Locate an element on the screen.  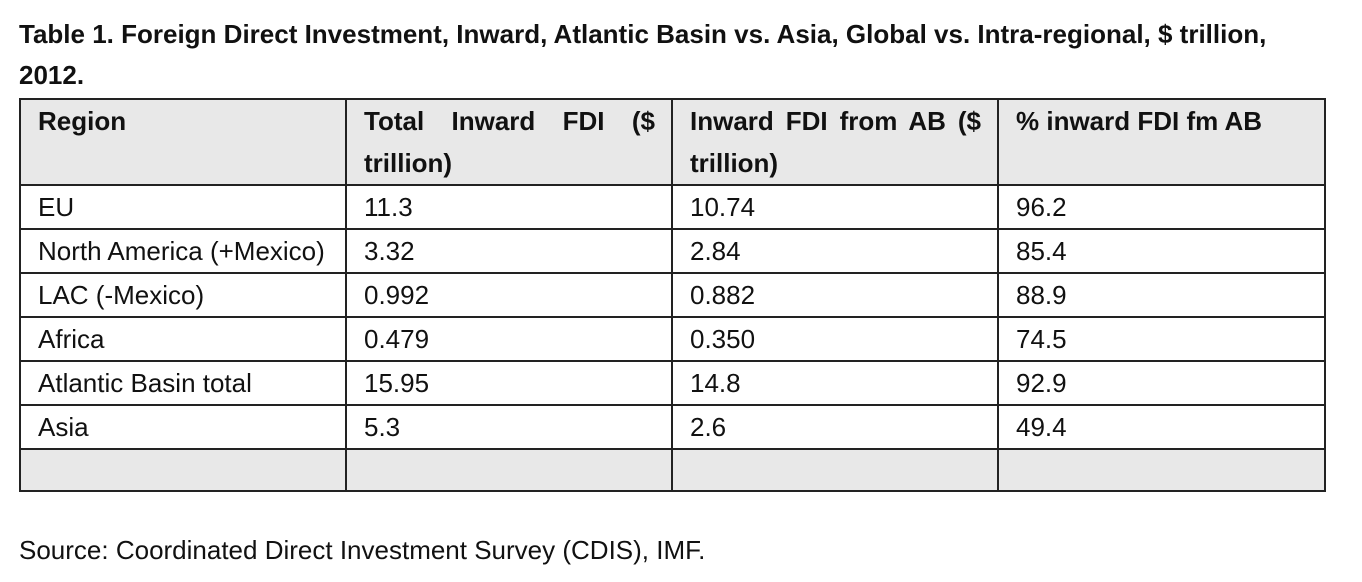
table-row: Asia 5.3 2.6 49.4 is located at coordinates (672, 427).